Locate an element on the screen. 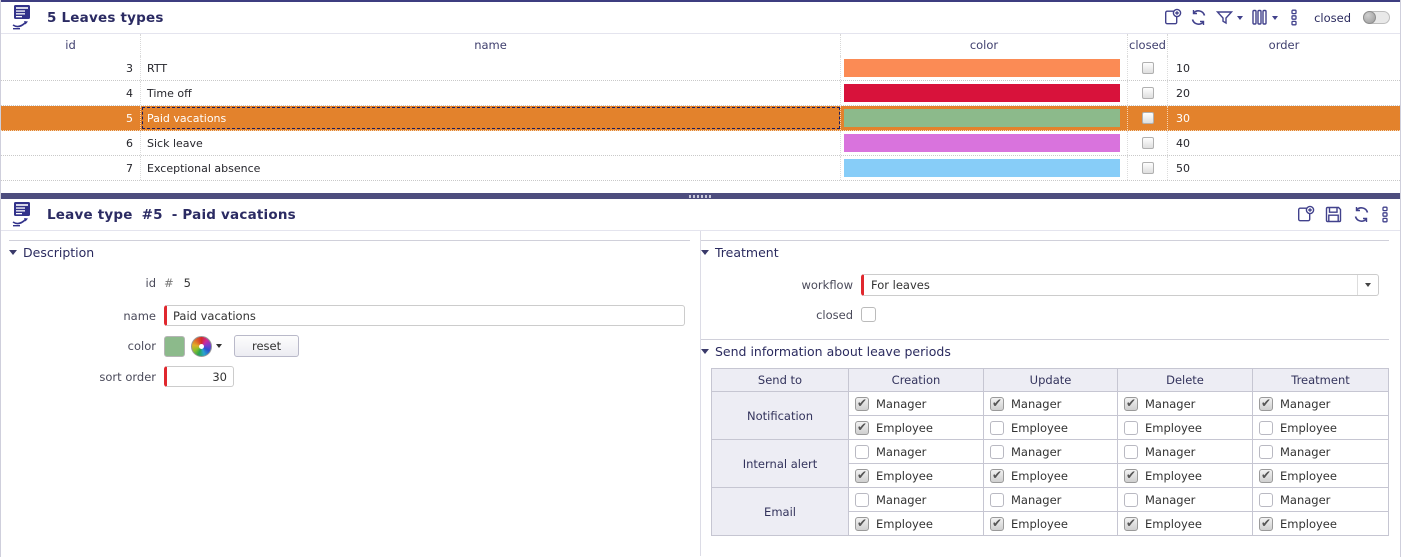 The width and height of the screenshot is (1401, 557). notification-update-employee-checkbox is located at coordinates (997, 427).